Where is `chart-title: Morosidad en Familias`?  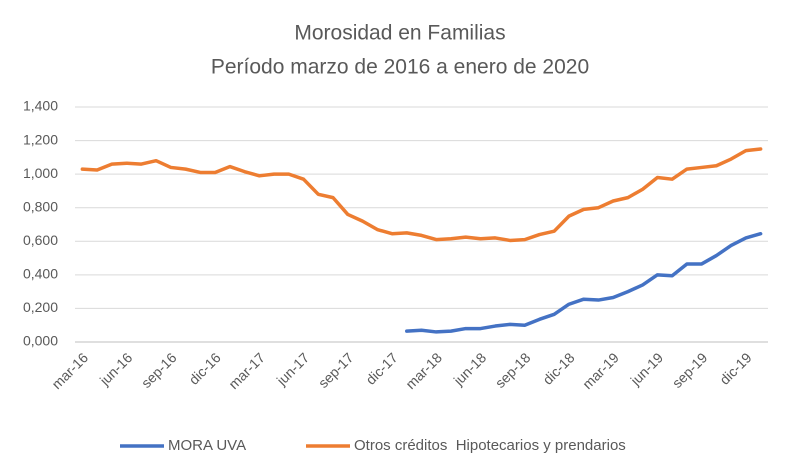 chart-title: Morosidad en Familias is located at coordinates (399, 33).